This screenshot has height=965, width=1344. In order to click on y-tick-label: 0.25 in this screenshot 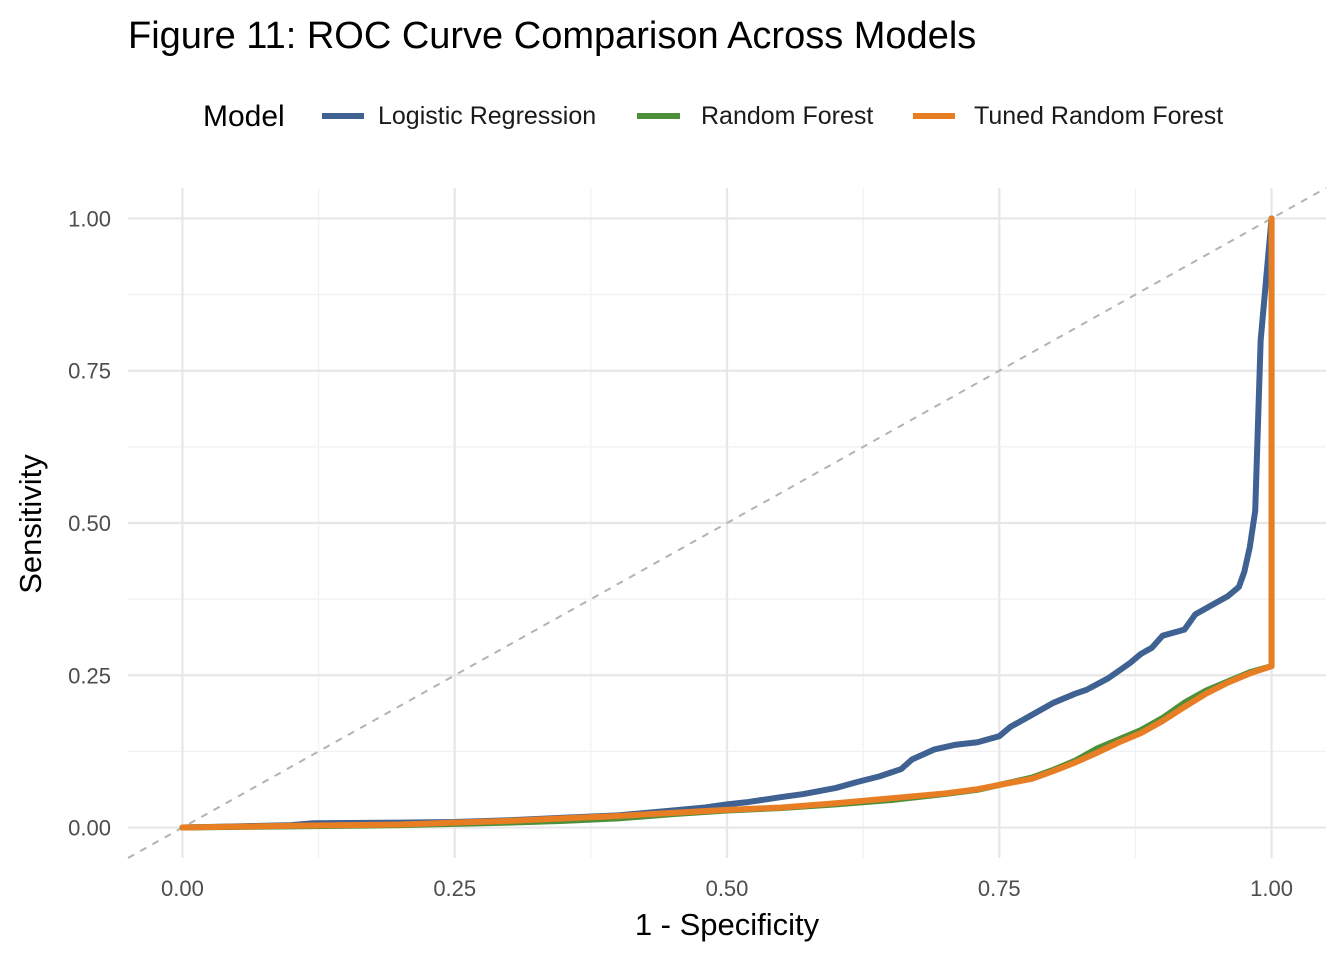, I will do `click(89, 675)`.